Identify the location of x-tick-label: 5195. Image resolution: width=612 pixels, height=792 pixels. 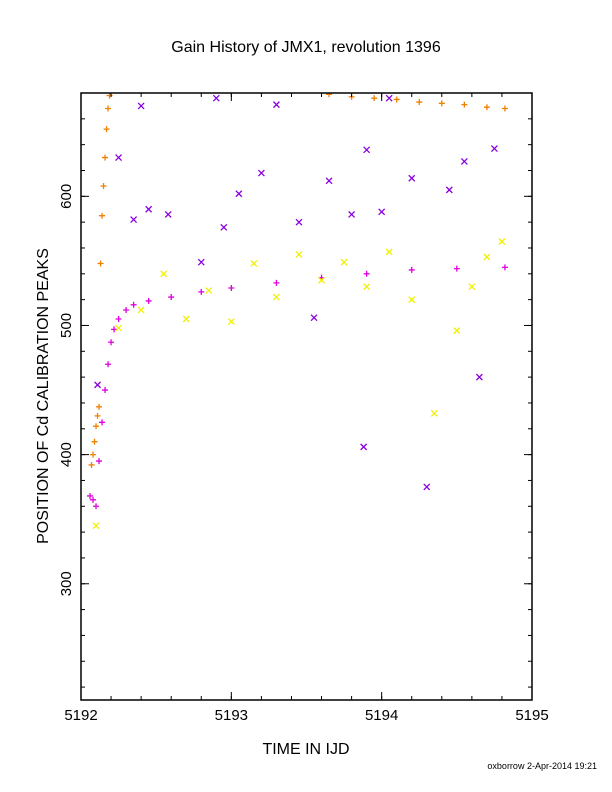
(531, 715).